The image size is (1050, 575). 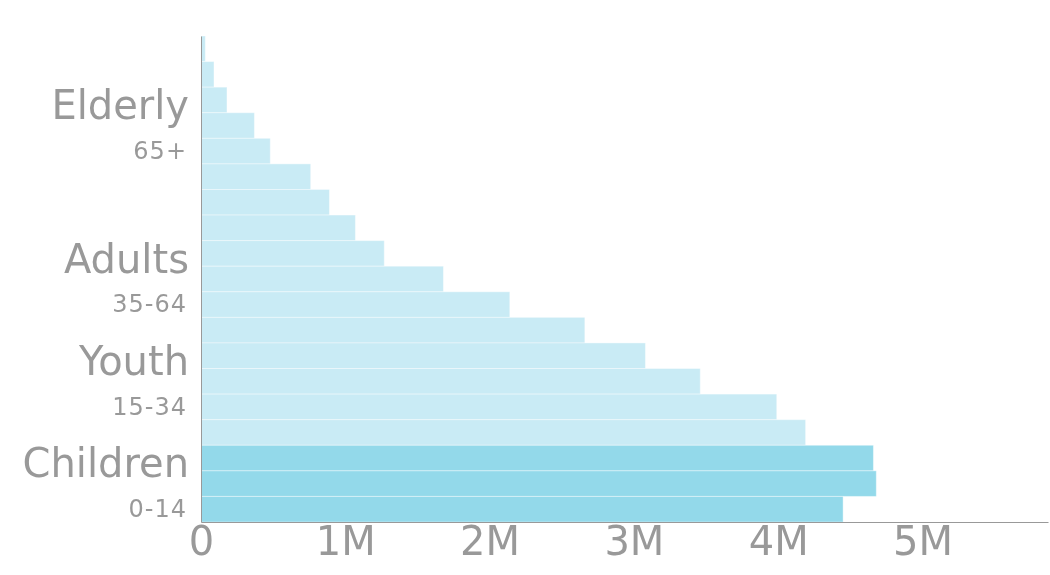 I want to click on x-tick-label: 4M, so click(x=778, y=540).